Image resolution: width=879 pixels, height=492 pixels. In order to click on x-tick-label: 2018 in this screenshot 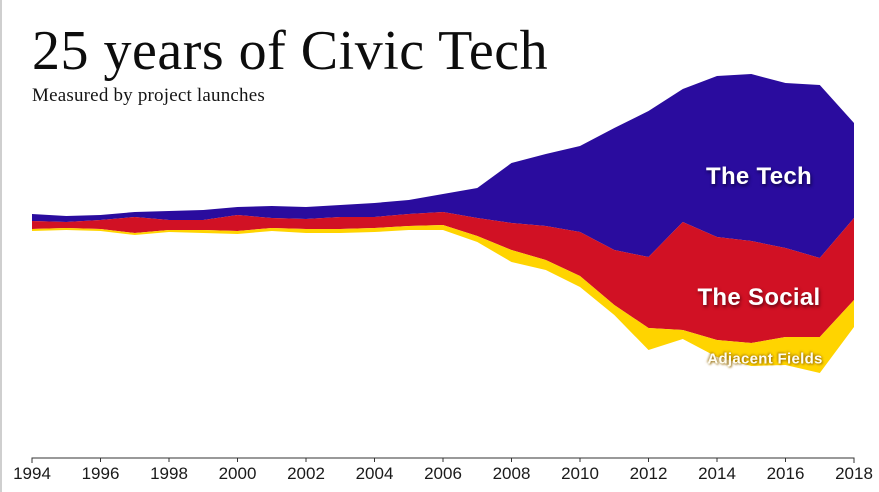, I will do `click(854, 473)`.